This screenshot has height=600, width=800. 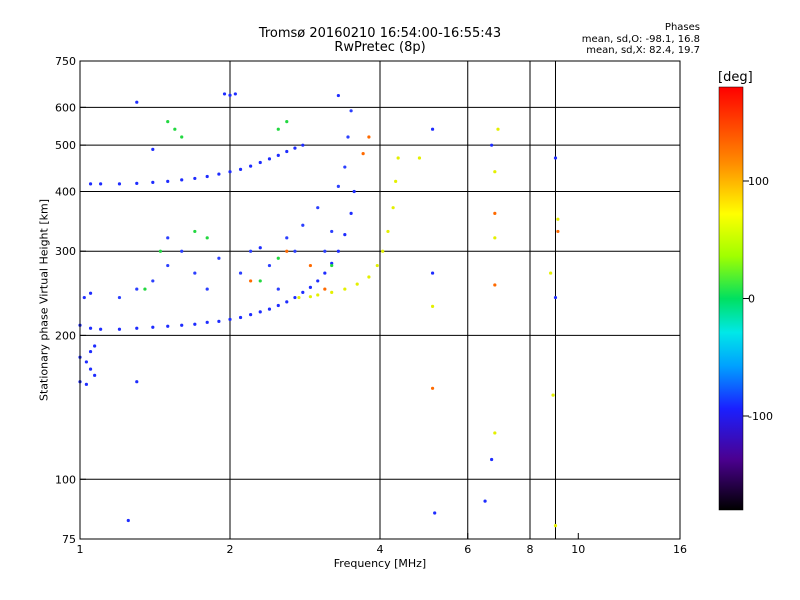 What do you see at coordinates (69, 539) in the screenshot?
I see `y-tick-label: 75` at bounding box center [69, 539].